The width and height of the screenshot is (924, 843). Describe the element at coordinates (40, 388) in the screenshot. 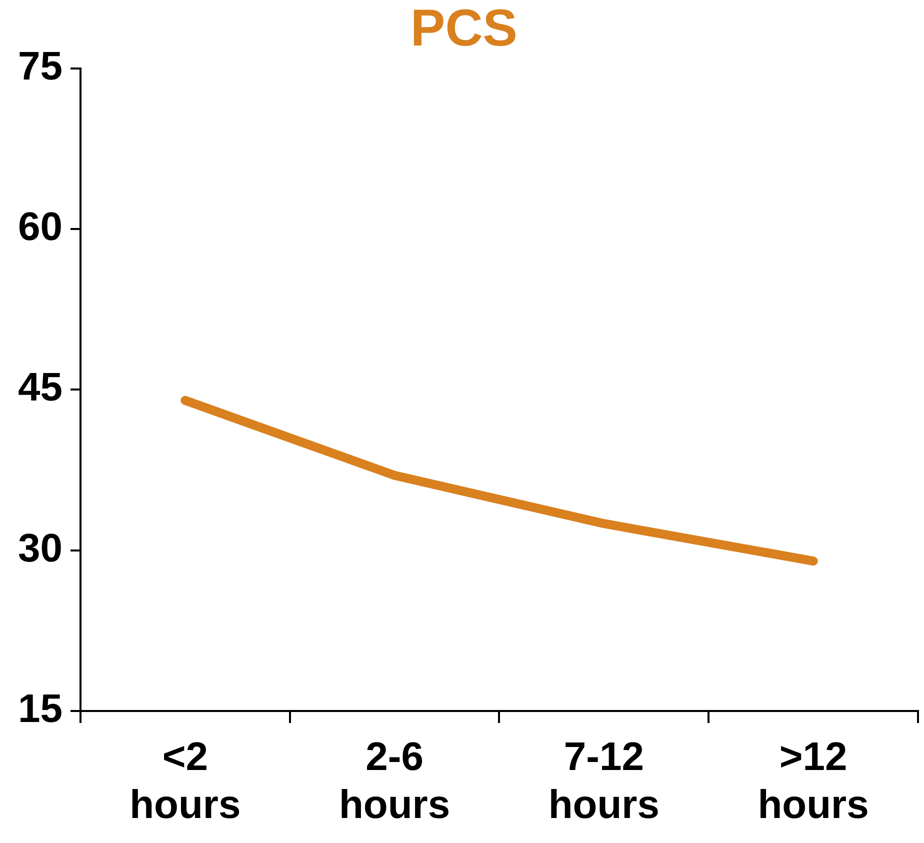

I see `y-tick-label: 45` at that location.